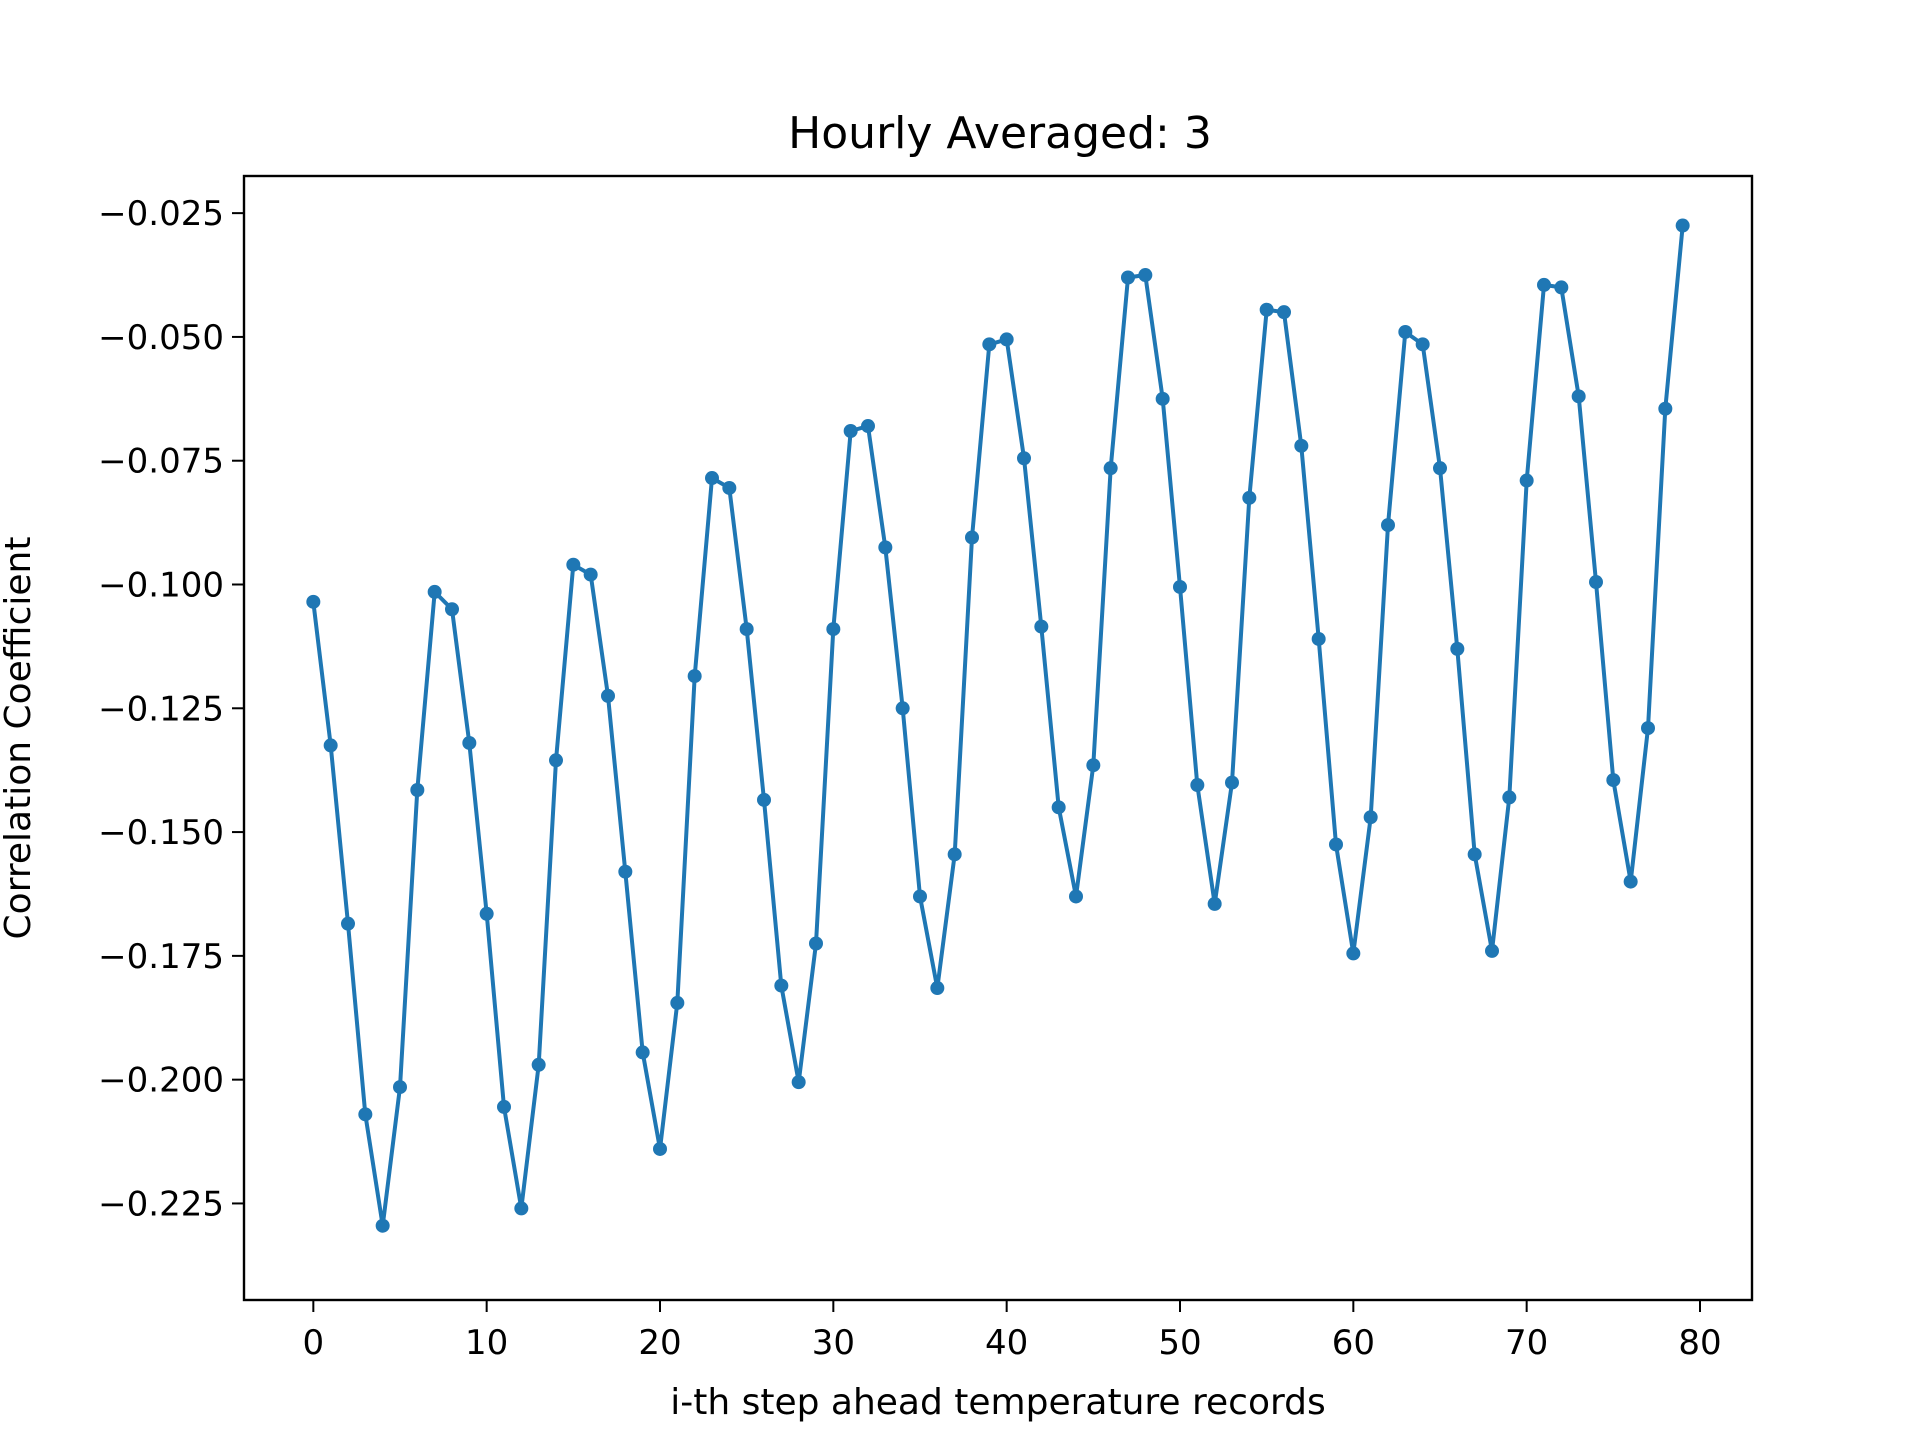 This screenshot has height=1440, width=1920. What do you see at coordinates (161, 586) in the screenshot?
I see `y-tick-label: −0.100` at bounding box center [161, 586].